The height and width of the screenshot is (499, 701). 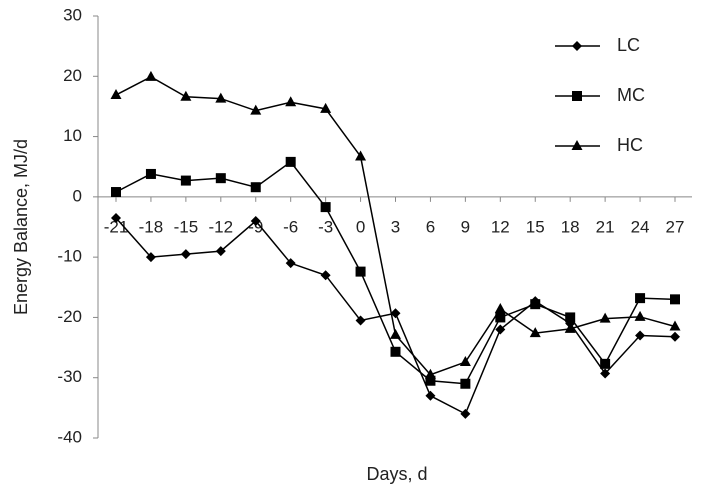 What do you see at coordinates (395, 226) in the screenshot?
I see `x-tick-label: 3` at bounding box center [395, 226].